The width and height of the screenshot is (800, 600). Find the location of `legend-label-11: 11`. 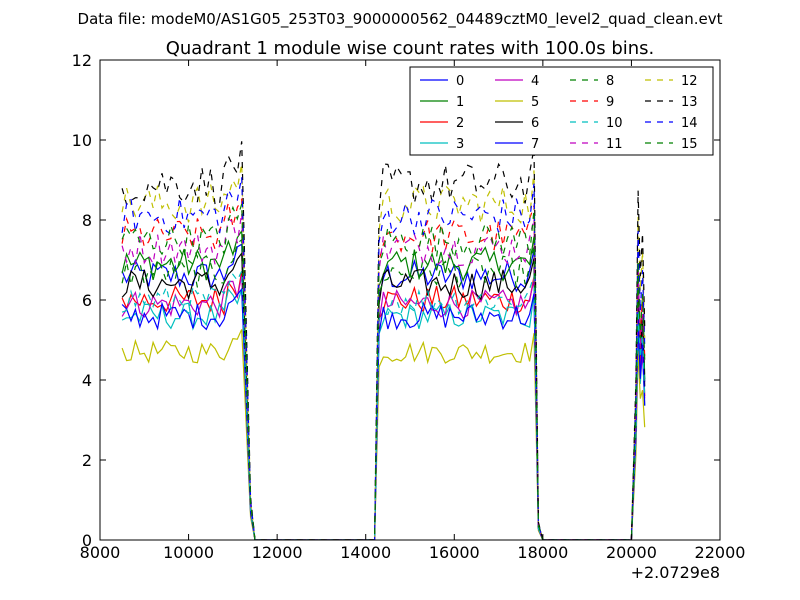

legend-label-11: 11 is located at coordinates (614, 144).